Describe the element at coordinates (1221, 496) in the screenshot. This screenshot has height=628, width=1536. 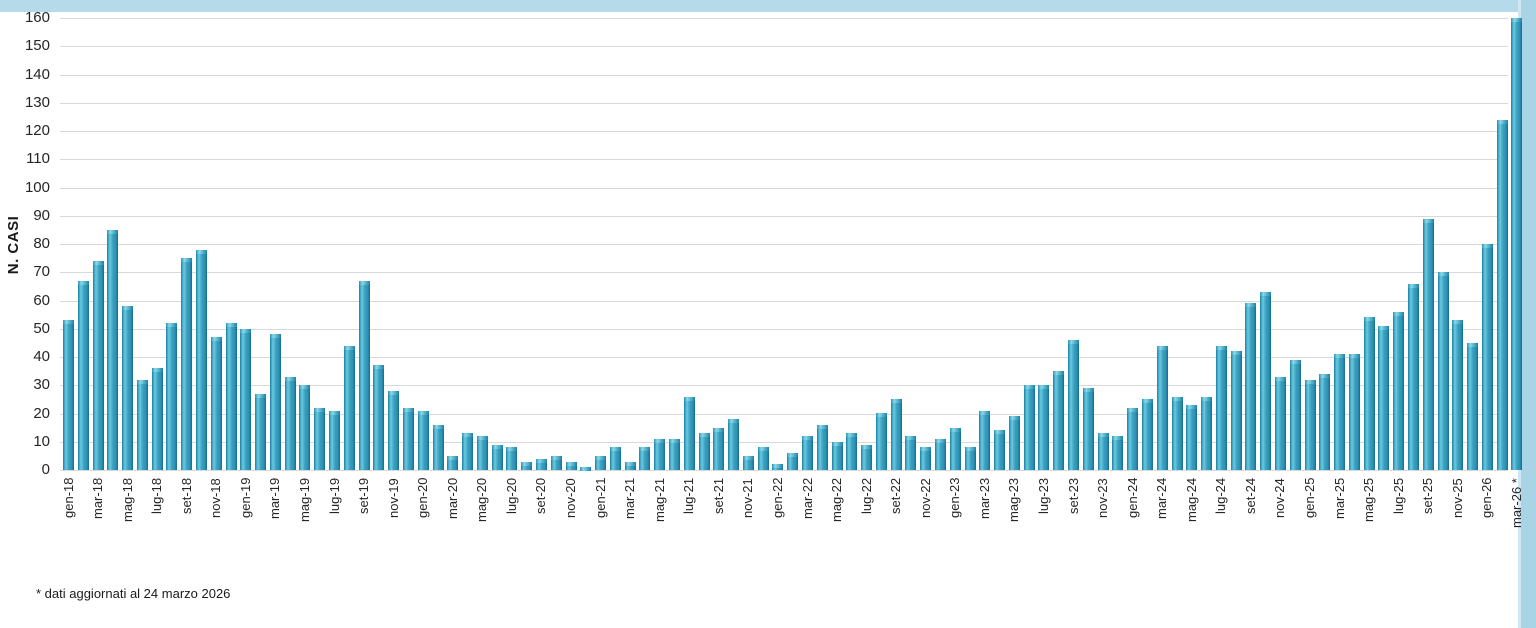
I see `x-tick-label: lug-24` at that location.